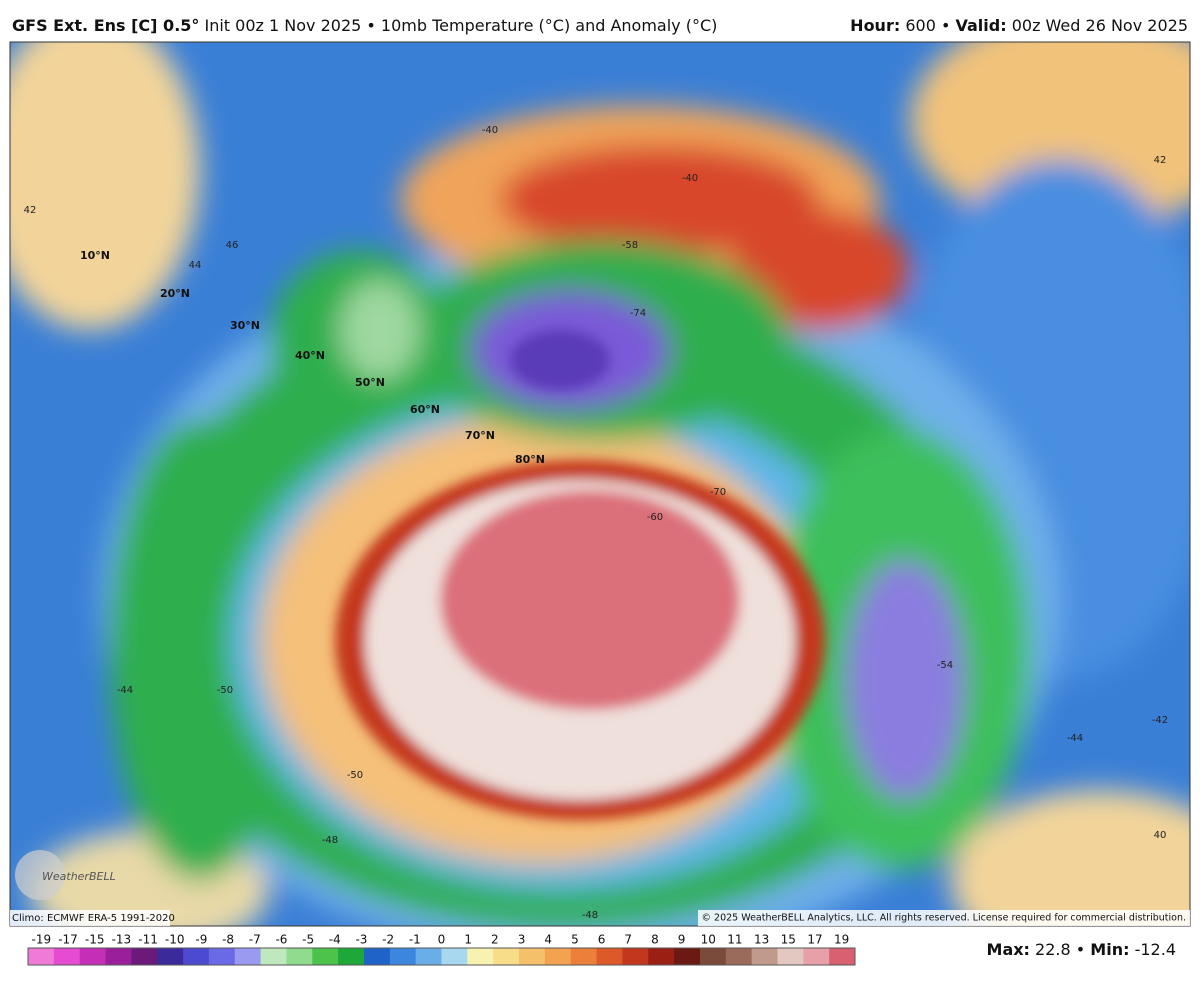  I want to click on contour-label: -54, so click(945, 665).